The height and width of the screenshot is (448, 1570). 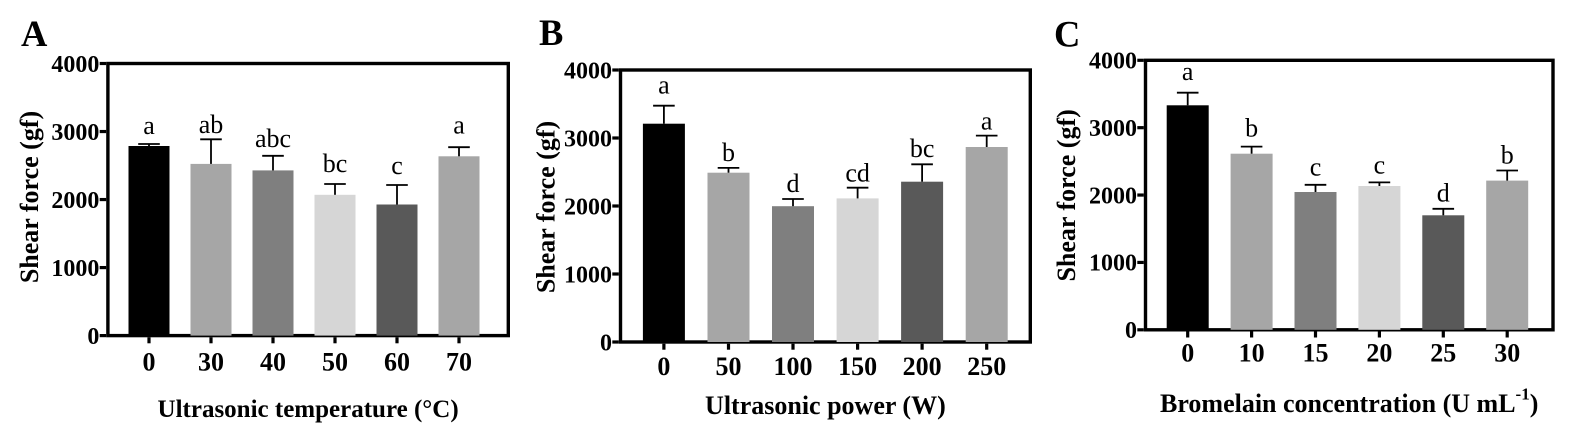 What do you see at coordinates (308, 409) in the screenshot?
I see `svg-text: Ultrasonic temperature (°C)` at bounding box center [308, 409].